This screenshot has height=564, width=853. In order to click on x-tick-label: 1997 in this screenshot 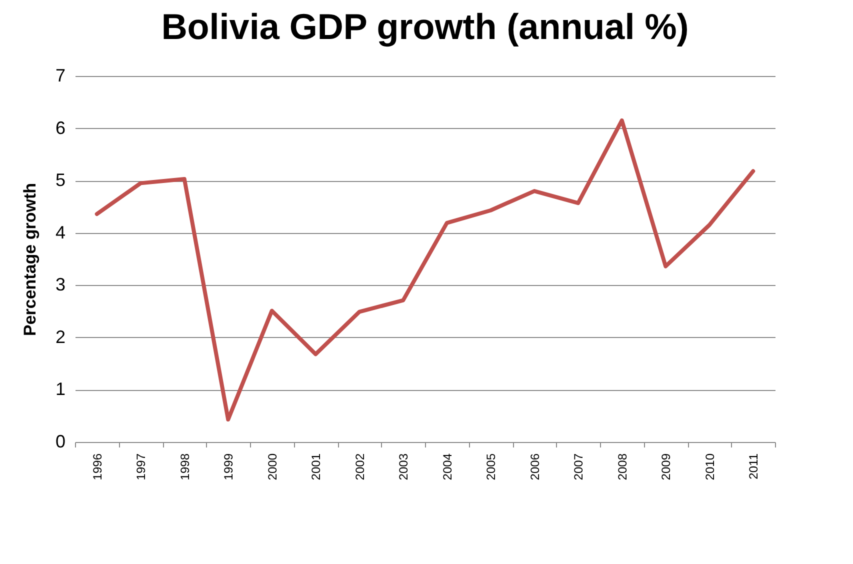, I will do `click(141, 466)`.